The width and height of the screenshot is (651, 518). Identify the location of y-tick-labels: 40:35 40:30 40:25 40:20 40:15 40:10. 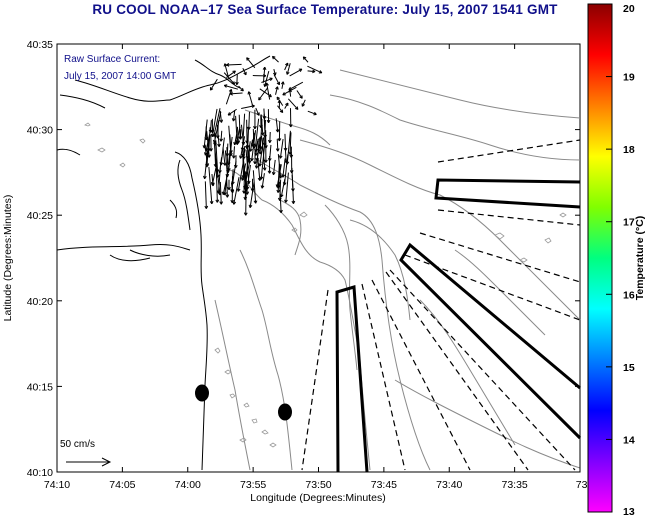
(40, 259).